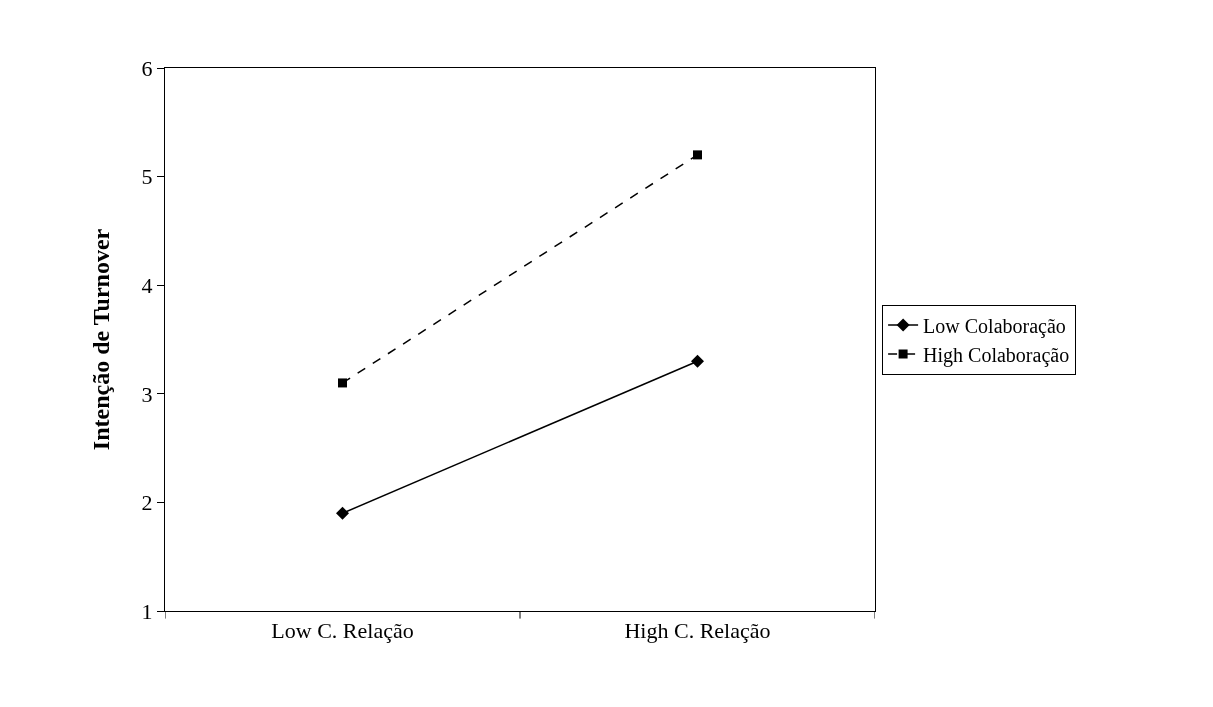  Describe the element at coordinates (996, 355) in the screenshot. I see `legend-label: High Colaboração` at that location.